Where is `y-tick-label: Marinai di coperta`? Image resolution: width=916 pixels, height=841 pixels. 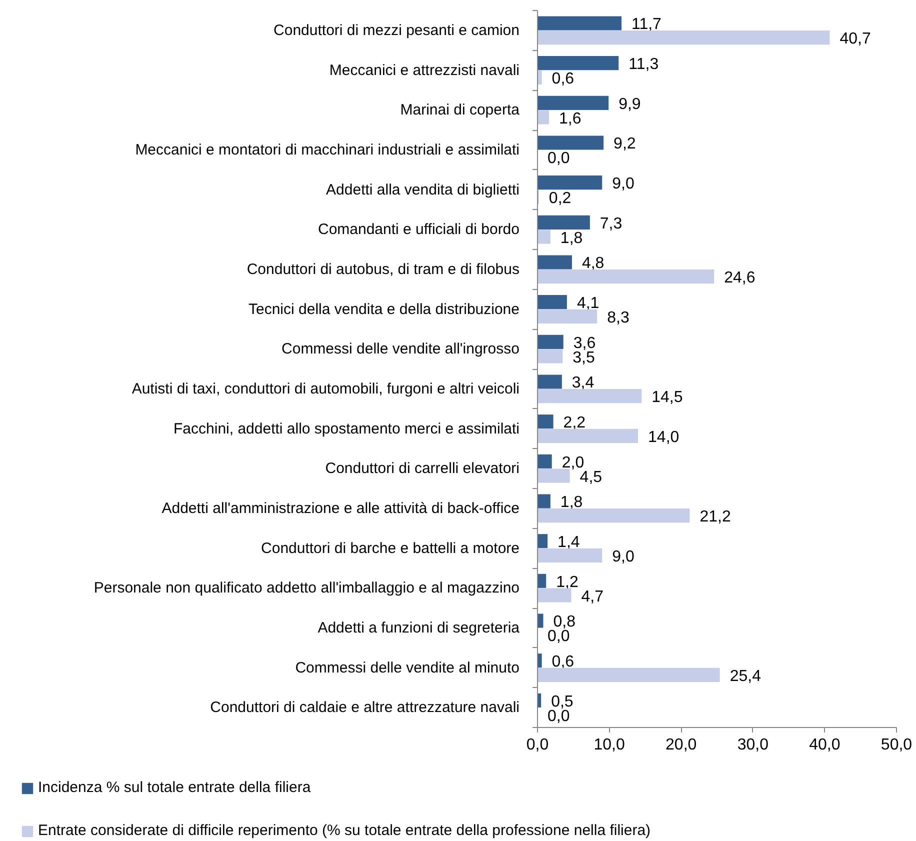 y-tick-label: Marinai di coperta is located at coordinates (460, 110).